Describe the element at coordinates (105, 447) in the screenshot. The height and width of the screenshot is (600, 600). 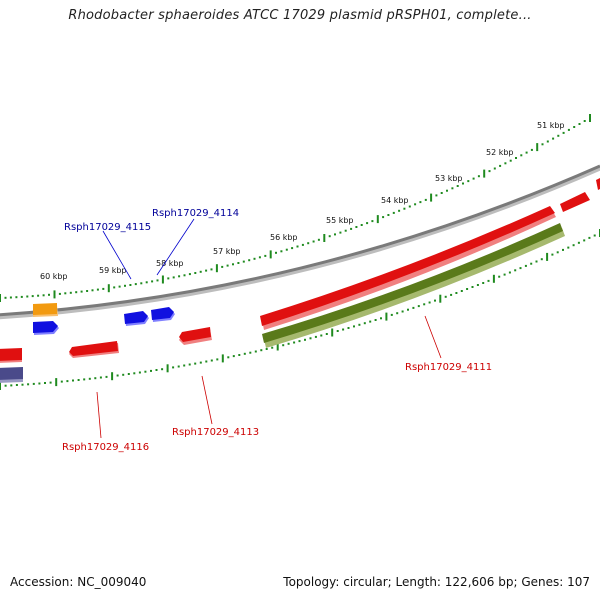
I see `gene-label-4116: Rsph17029_4116` at that location.